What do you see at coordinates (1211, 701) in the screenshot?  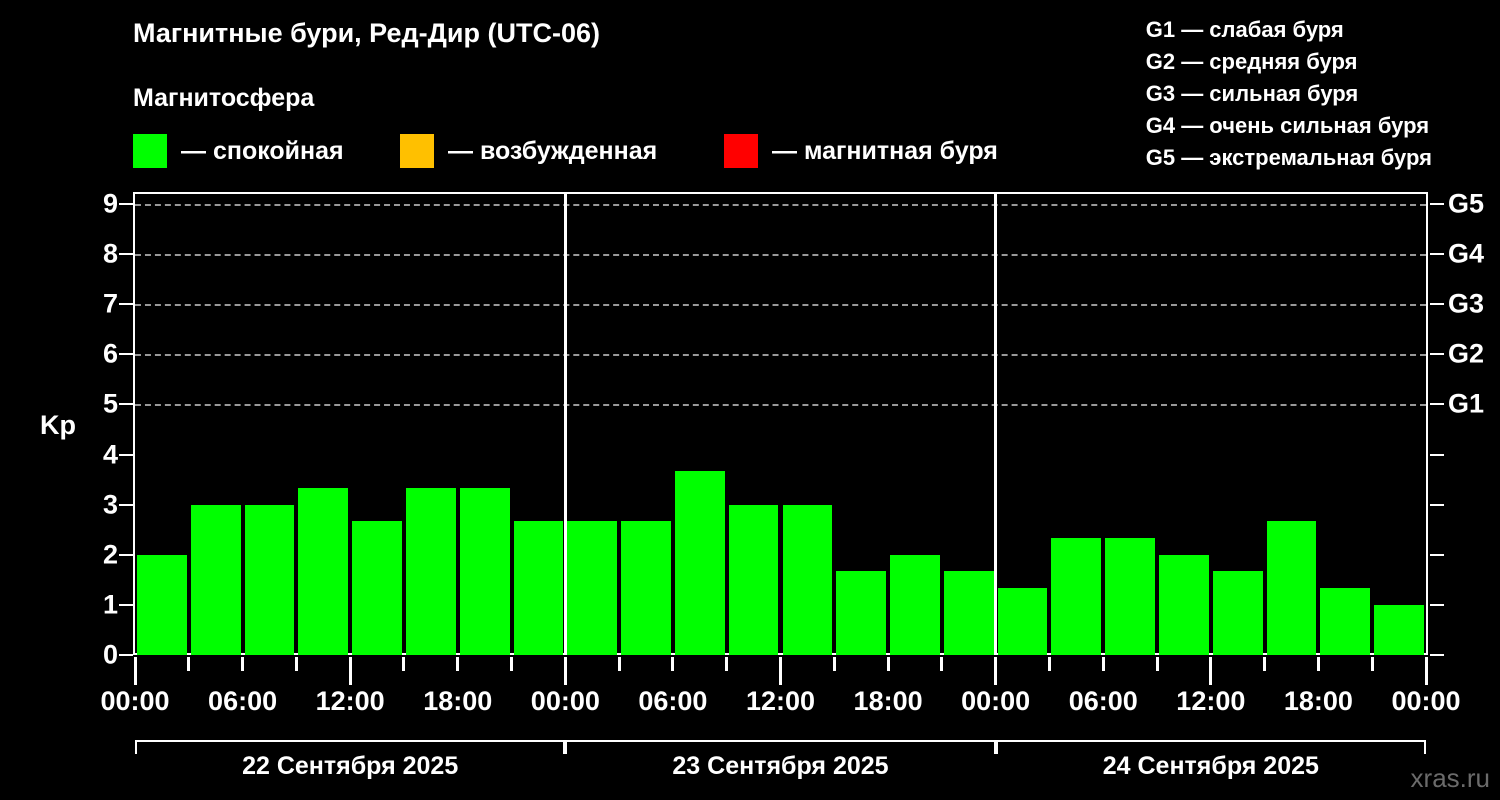 I see `x-tick-label-10: 12:00` at bounding box center [1211, 701].